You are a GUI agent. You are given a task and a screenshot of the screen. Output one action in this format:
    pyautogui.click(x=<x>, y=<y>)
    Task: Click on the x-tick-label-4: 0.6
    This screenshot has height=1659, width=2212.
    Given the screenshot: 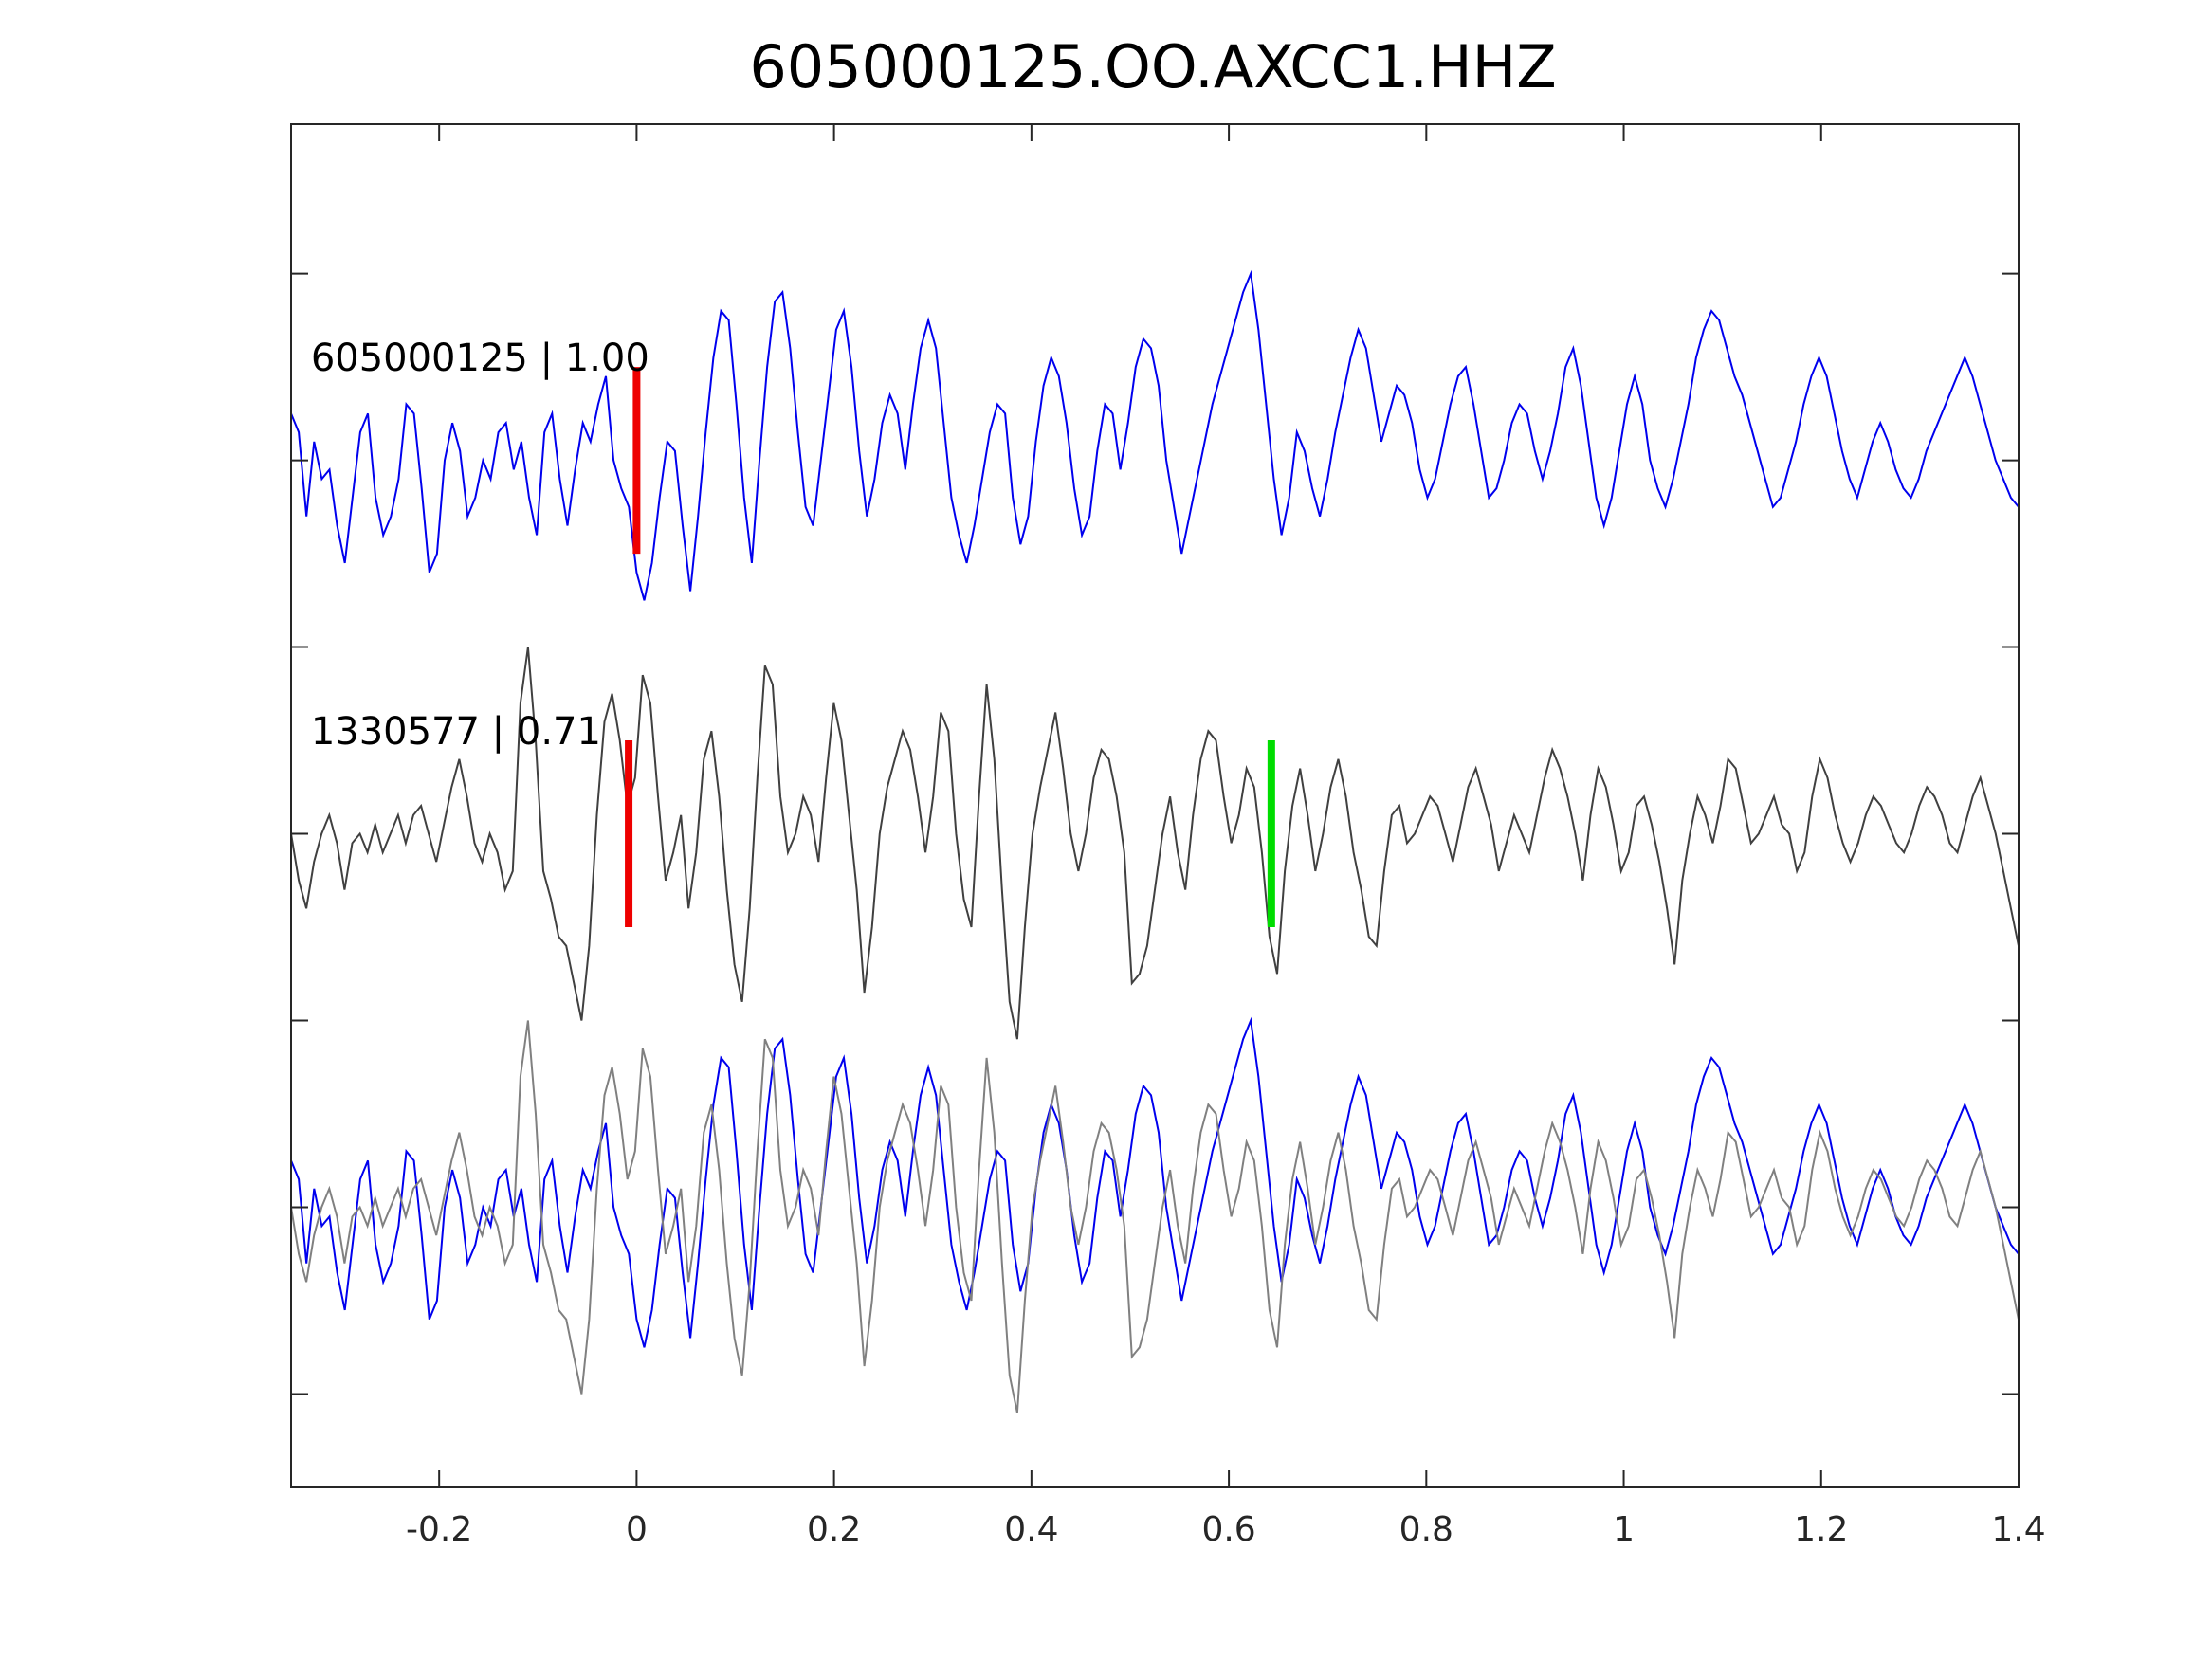 What is the action you would take?
    pyautogui.click(x=1228, y=1529)
    